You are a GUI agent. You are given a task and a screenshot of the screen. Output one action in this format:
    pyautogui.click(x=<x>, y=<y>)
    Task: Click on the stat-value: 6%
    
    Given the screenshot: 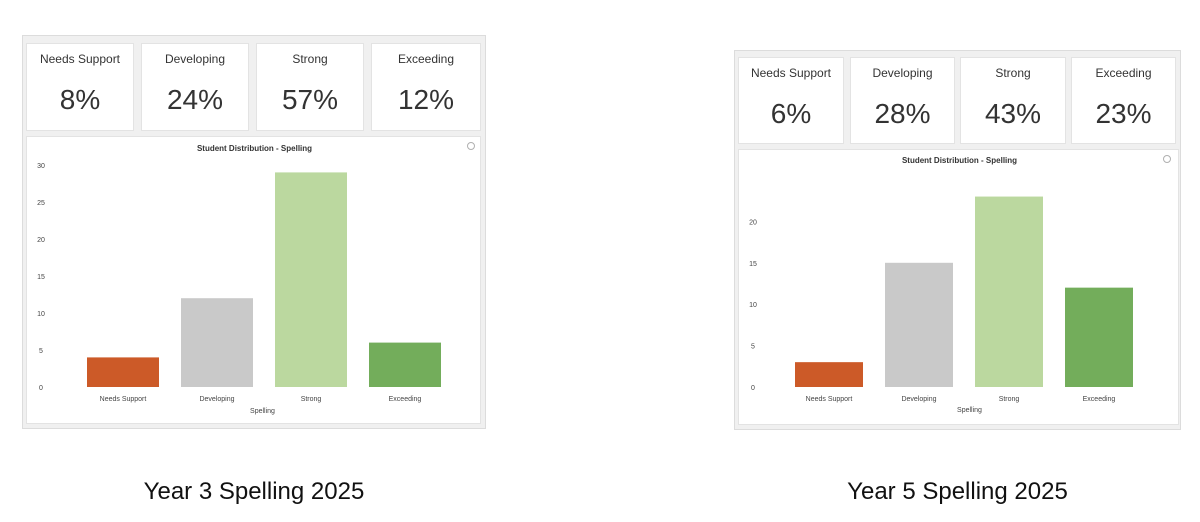 What is the action you would take?
    pyautogui.click(x=791, y=113)
    